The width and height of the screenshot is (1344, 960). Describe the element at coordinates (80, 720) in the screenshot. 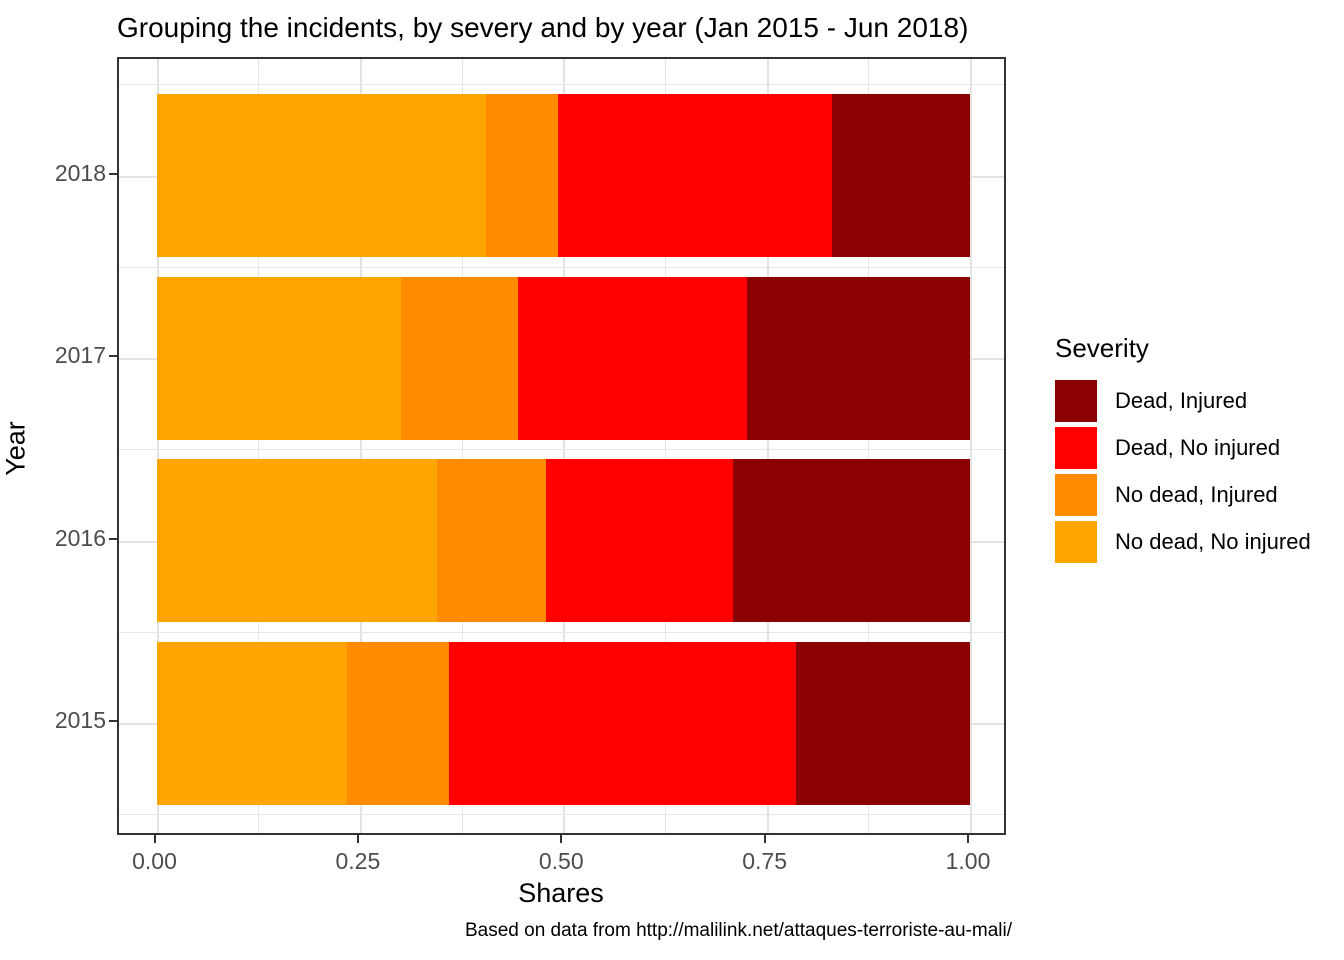

I see `y-tick-label: 2015` at that location.